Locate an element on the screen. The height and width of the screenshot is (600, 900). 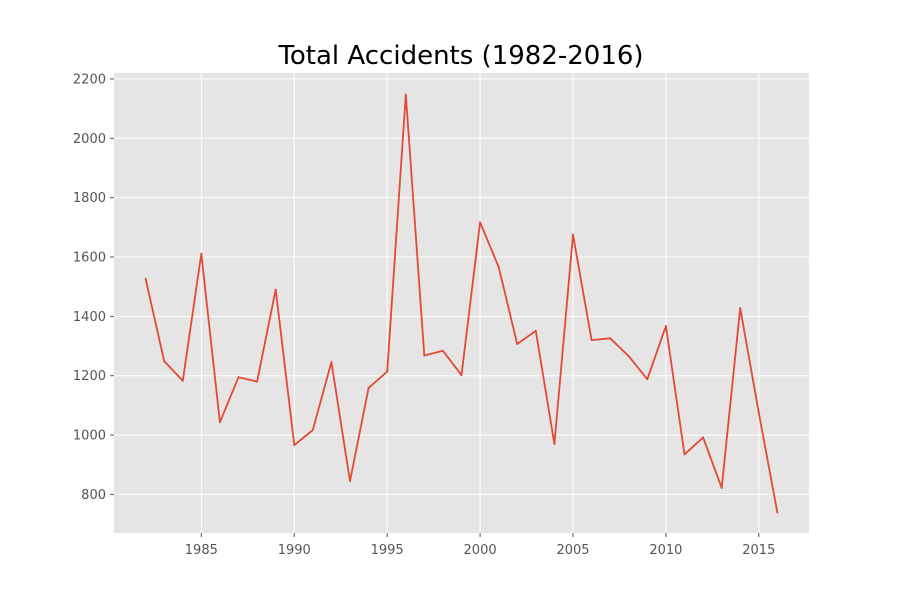
y-tick-label: 1800 is located at coordinates (89, 198).